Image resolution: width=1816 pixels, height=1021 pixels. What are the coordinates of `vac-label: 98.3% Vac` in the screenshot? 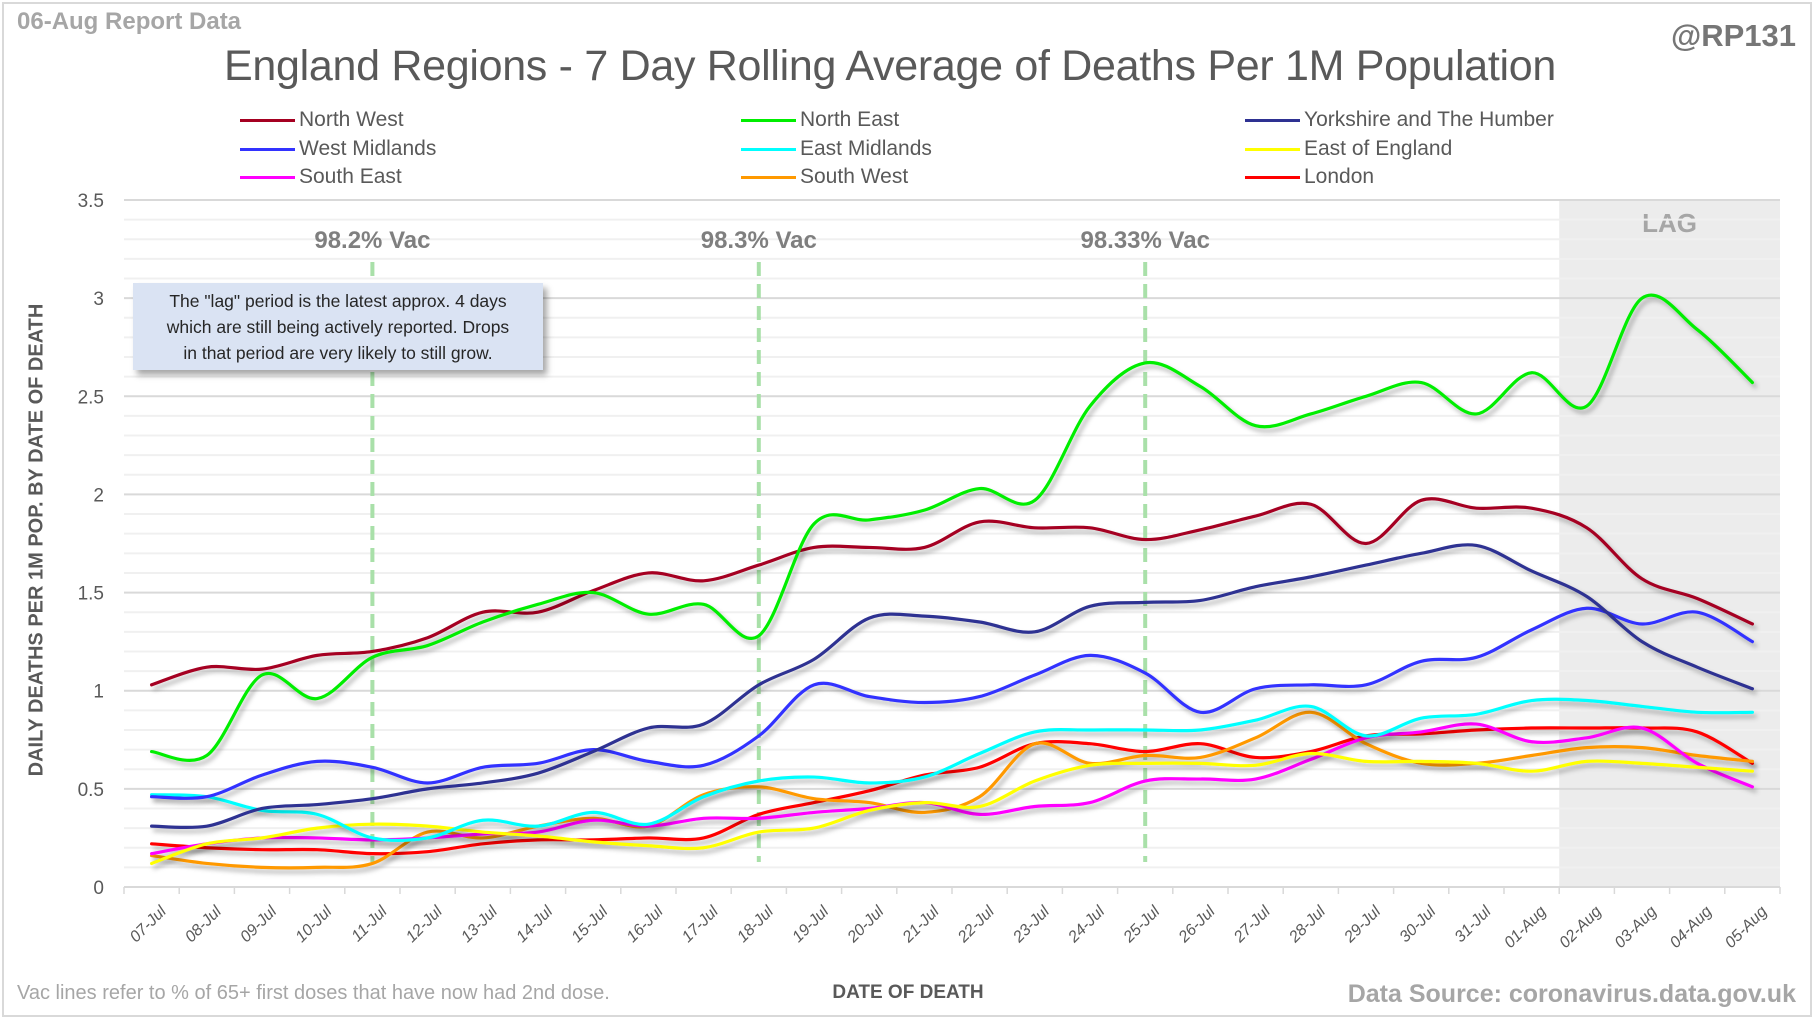 It's located at (759, 240).